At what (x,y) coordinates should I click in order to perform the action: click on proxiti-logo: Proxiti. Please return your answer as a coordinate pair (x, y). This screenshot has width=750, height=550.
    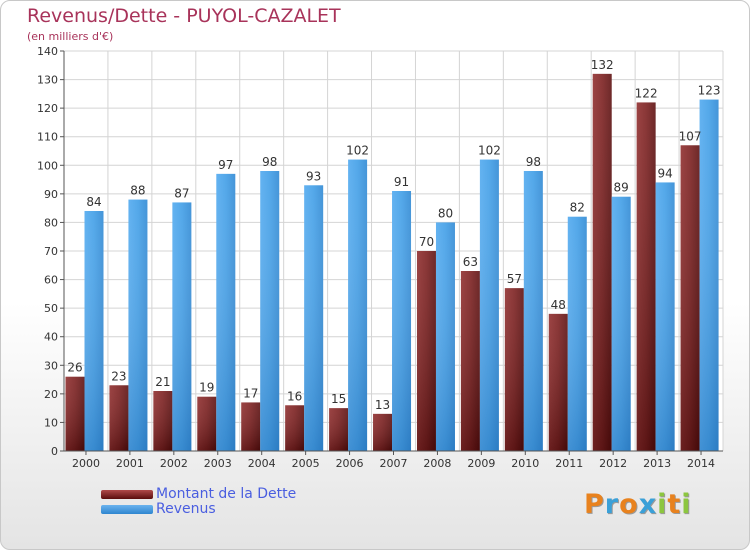
    Looking at the image, I should click on (638, 504).